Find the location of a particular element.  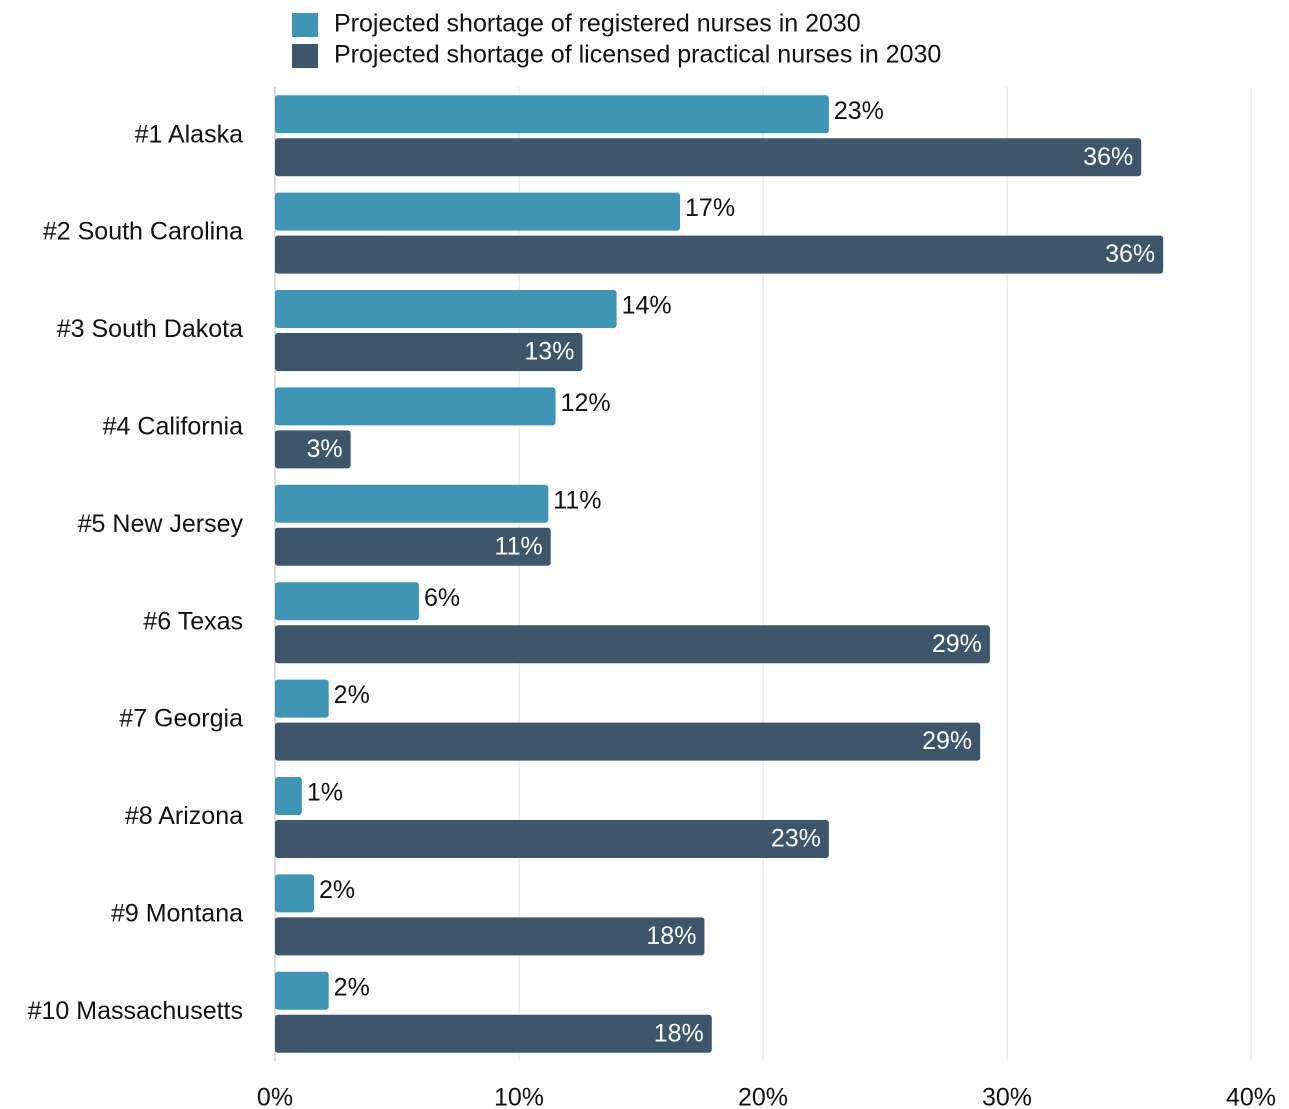

value-label: 17% is located at coordinates (710, 208).